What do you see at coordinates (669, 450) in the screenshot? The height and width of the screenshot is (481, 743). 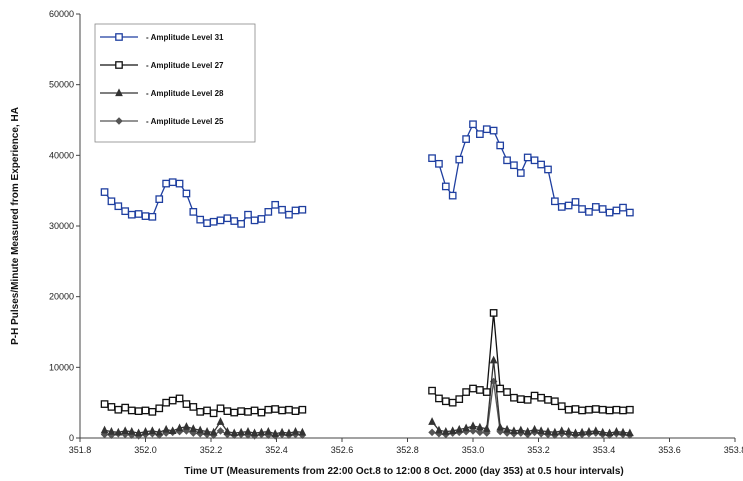 I see `x-tick-label: 353.6` at bounding box center [669, 450].